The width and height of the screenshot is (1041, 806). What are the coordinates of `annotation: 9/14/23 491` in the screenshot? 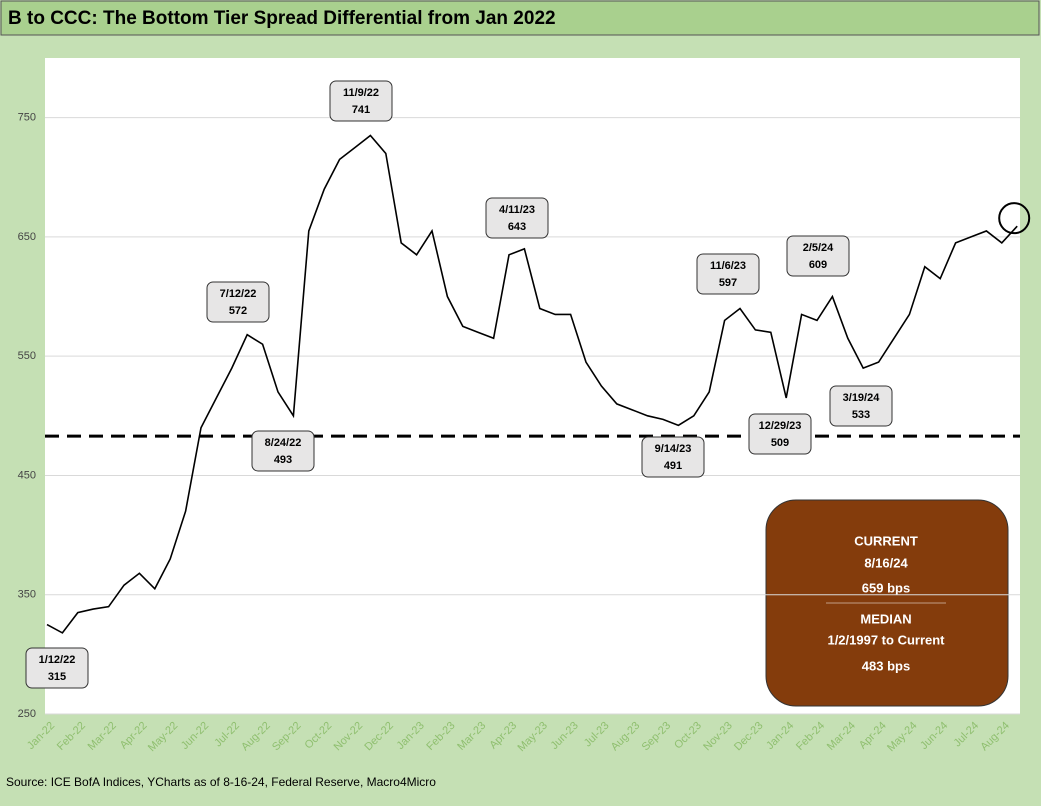 It's located at (673, 457).